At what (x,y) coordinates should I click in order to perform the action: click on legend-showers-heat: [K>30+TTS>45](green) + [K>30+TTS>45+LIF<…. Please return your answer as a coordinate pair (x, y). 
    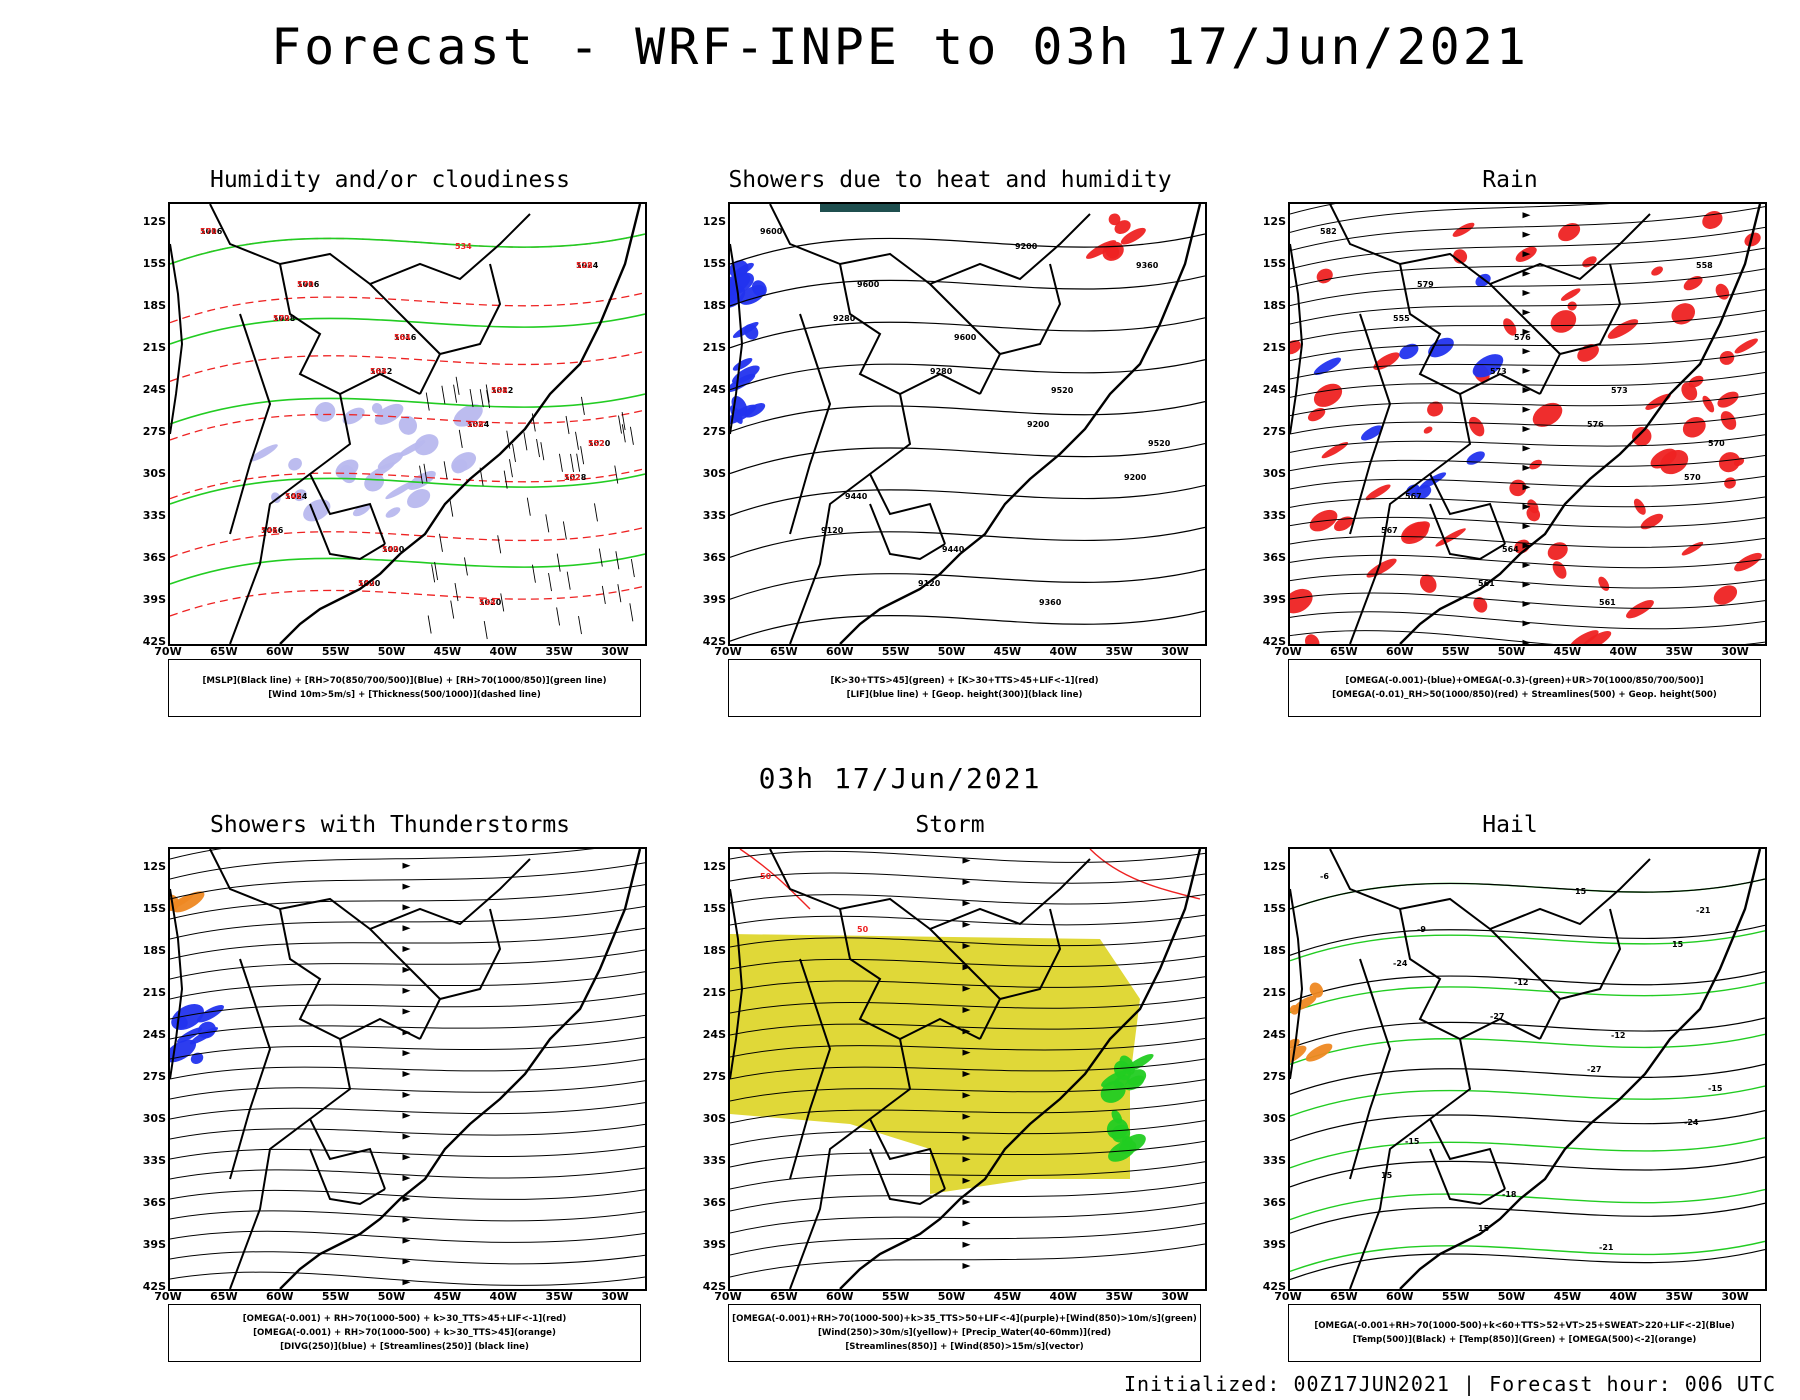
    Looking at the image, I should click on (964, 688).